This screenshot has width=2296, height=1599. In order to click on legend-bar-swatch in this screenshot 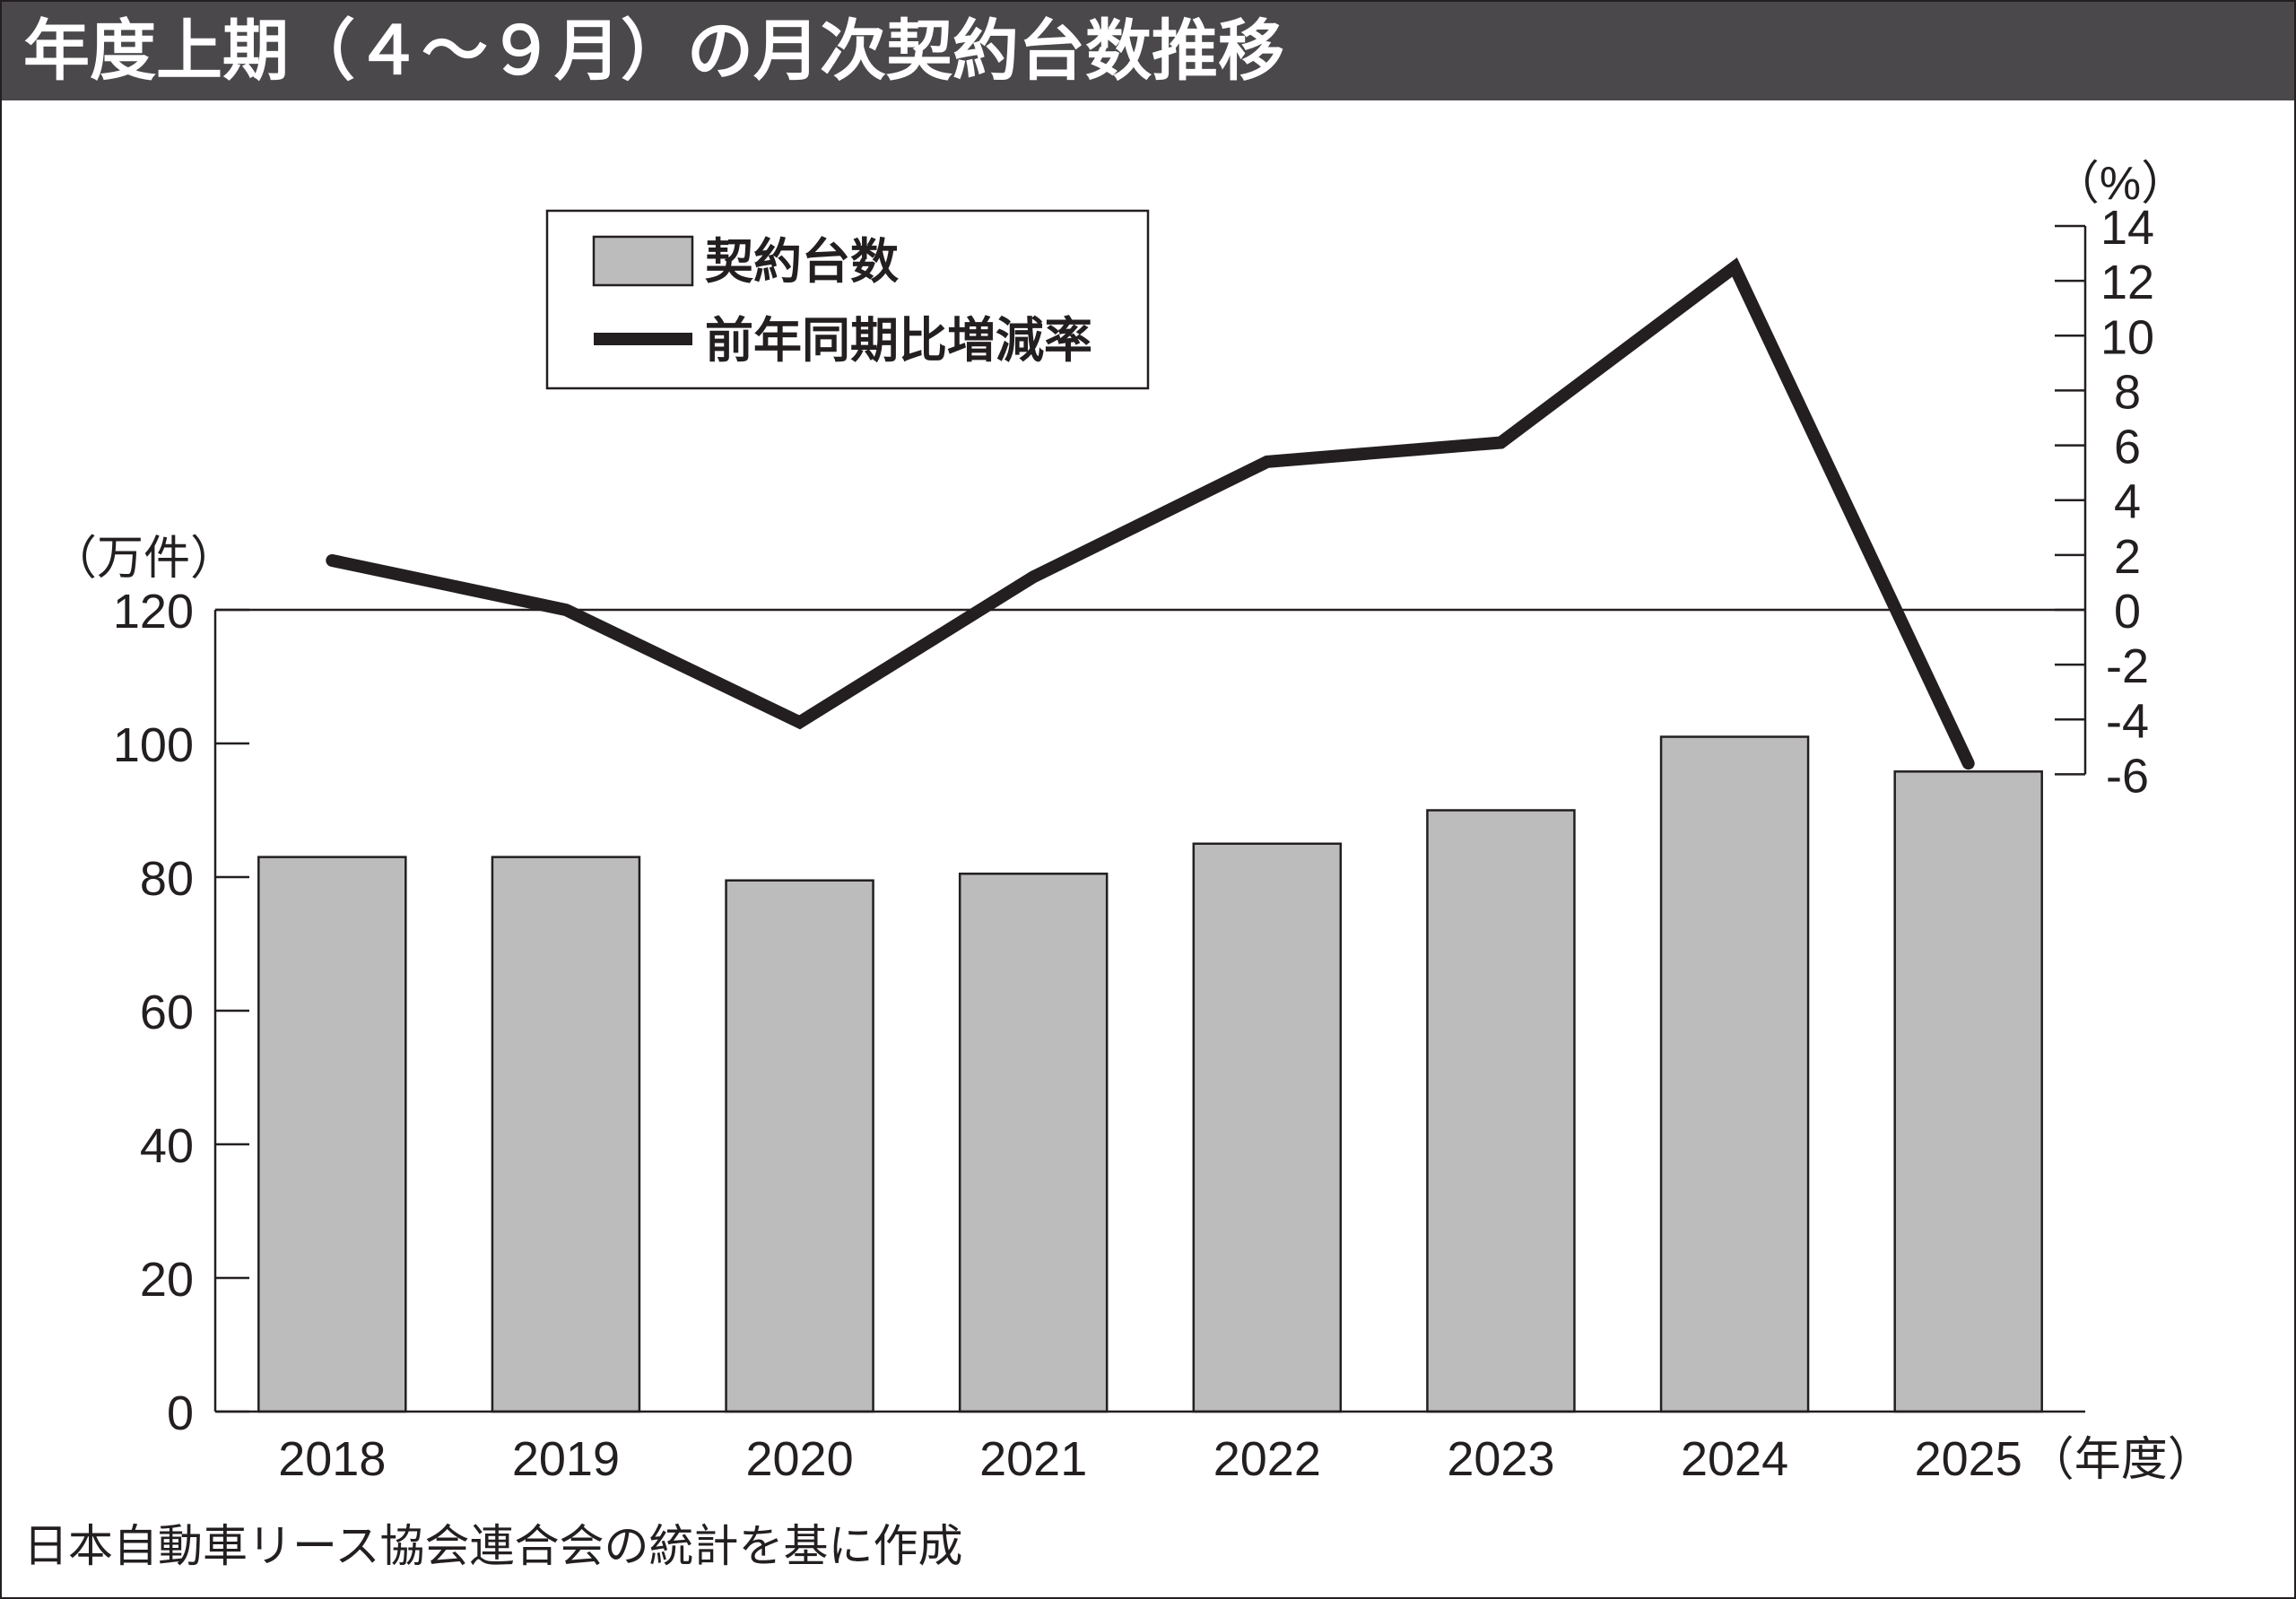, I will do `click(643, 261)`.